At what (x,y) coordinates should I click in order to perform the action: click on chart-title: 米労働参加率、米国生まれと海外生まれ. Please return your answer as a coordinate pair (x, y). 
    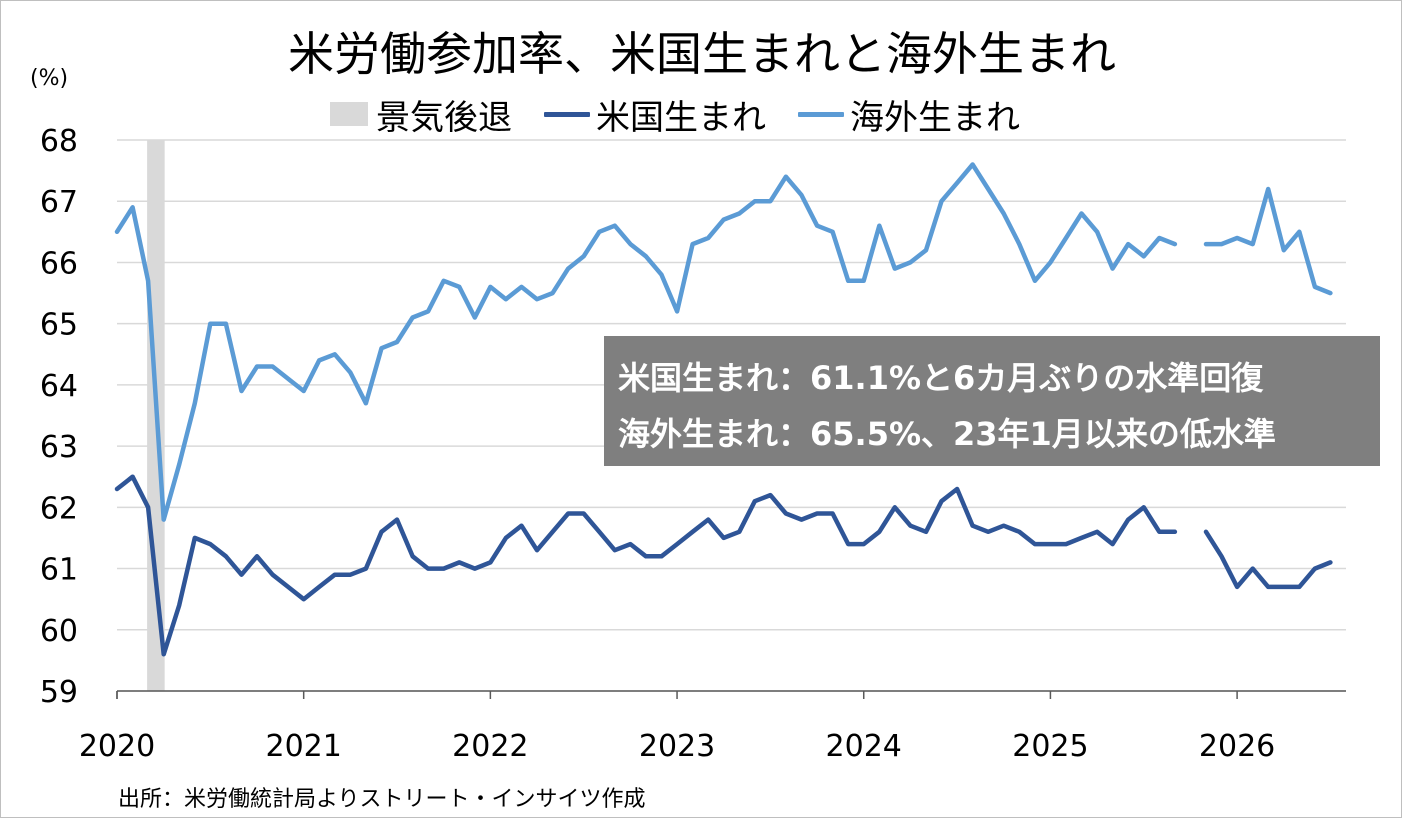
    Looking at the image, I should click on (702, 54).